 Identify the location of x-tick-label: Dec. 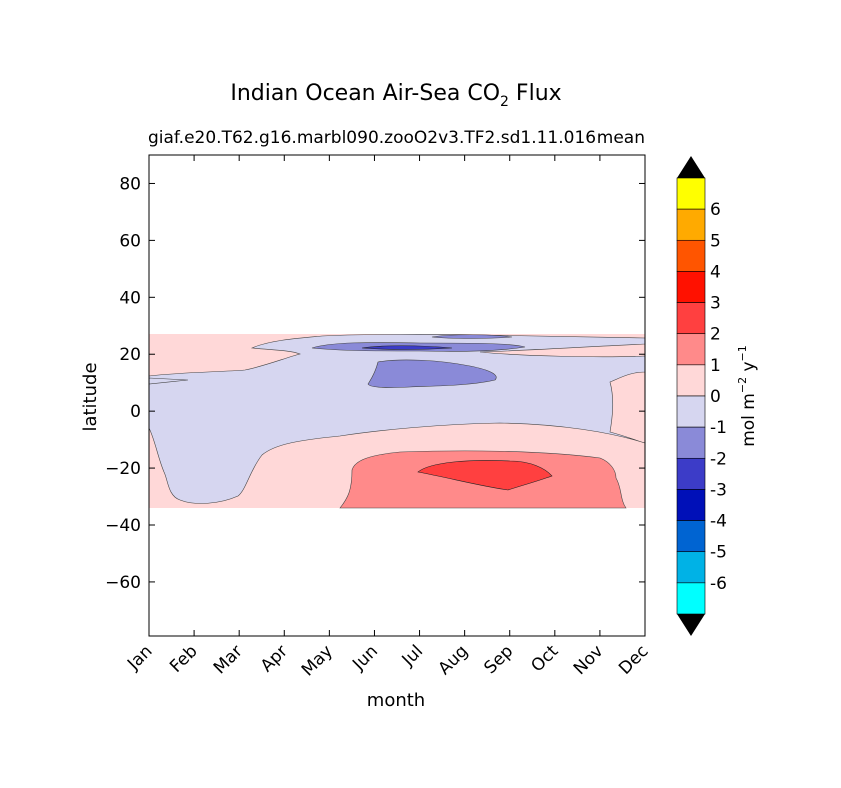
(633, 659).